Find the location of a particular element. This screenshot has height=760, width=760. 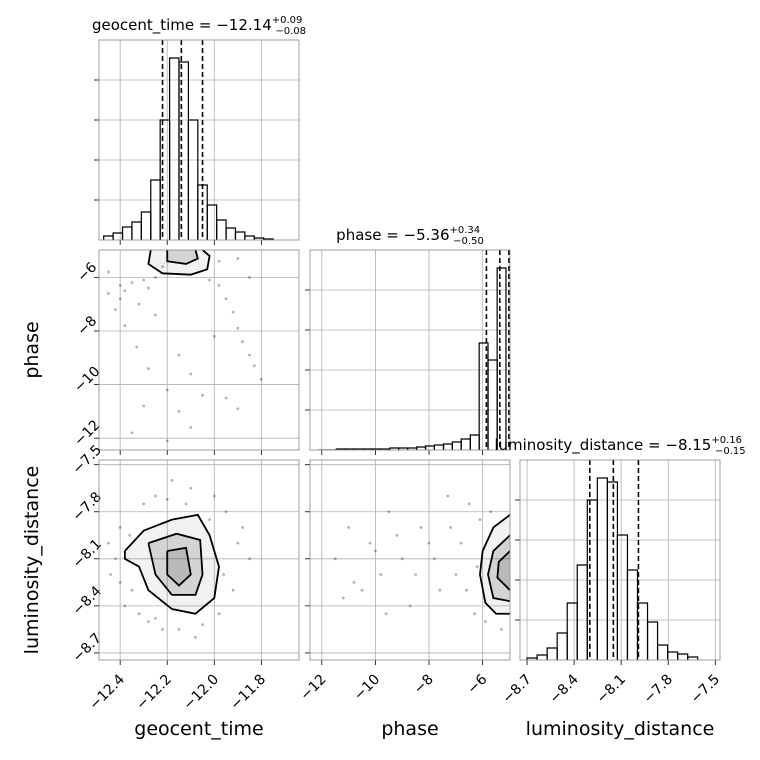

title-upper: +0.09 is located at coordinates (287, 20).